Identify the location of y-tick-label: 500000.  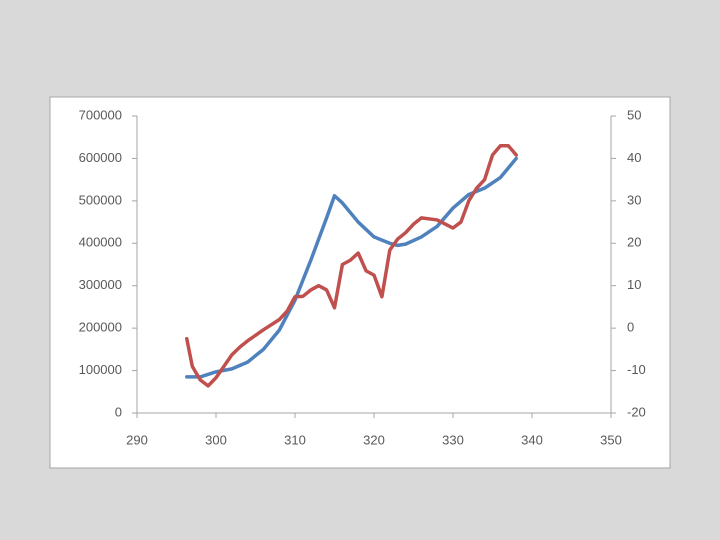
(100, 199).